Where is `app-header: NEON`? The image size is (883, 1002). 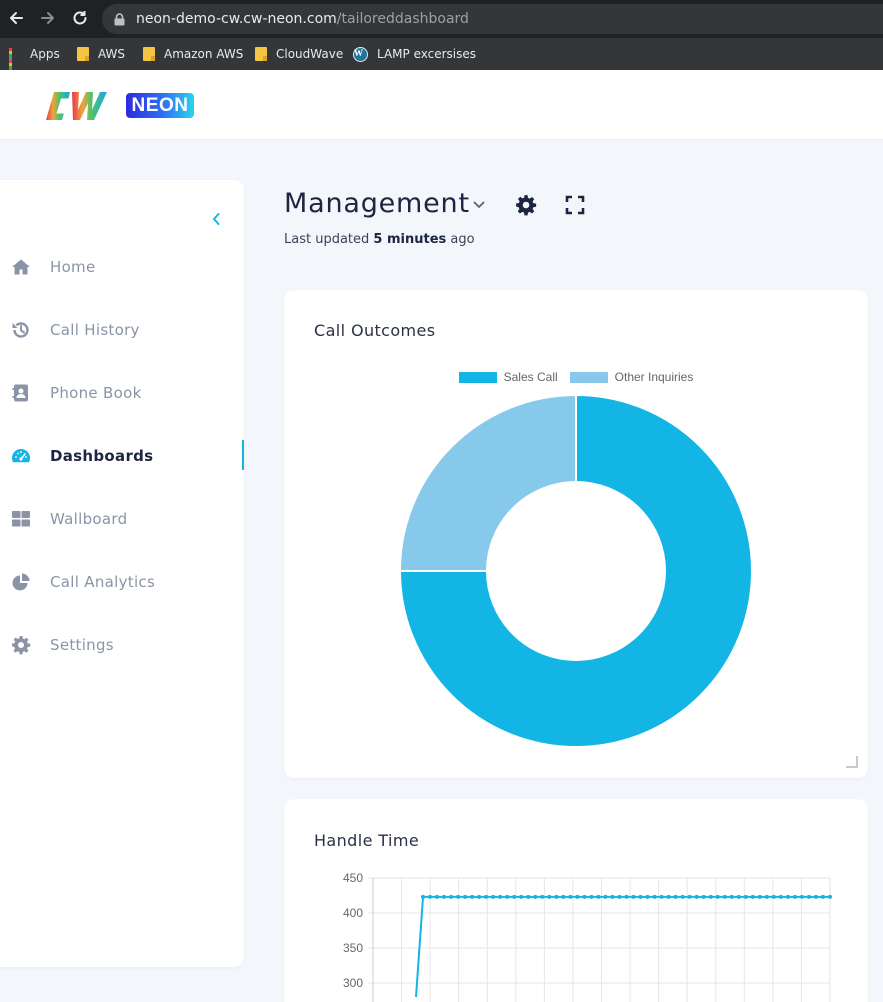
app-header: NEON is located at coordinates (441, 105).